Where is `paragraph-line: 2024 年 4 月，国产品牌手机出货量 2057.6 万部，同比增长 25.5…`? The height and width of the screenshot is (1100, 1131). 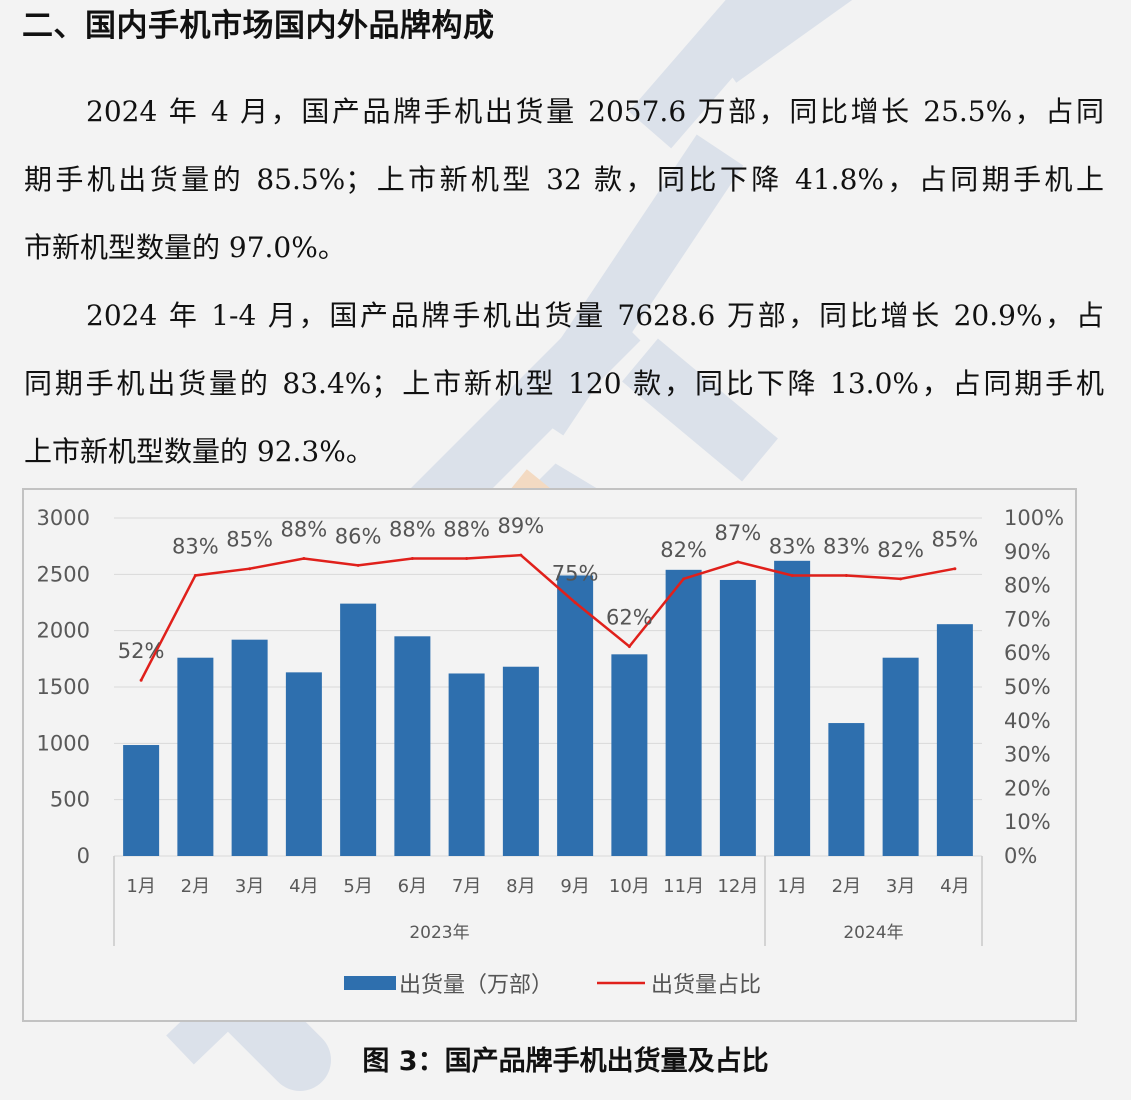
paragraph-line: 2024 年 4 月，国产品牌手机出货量 2057.6 万部，同比增长 25.5… is located at coordinates (595, 111).